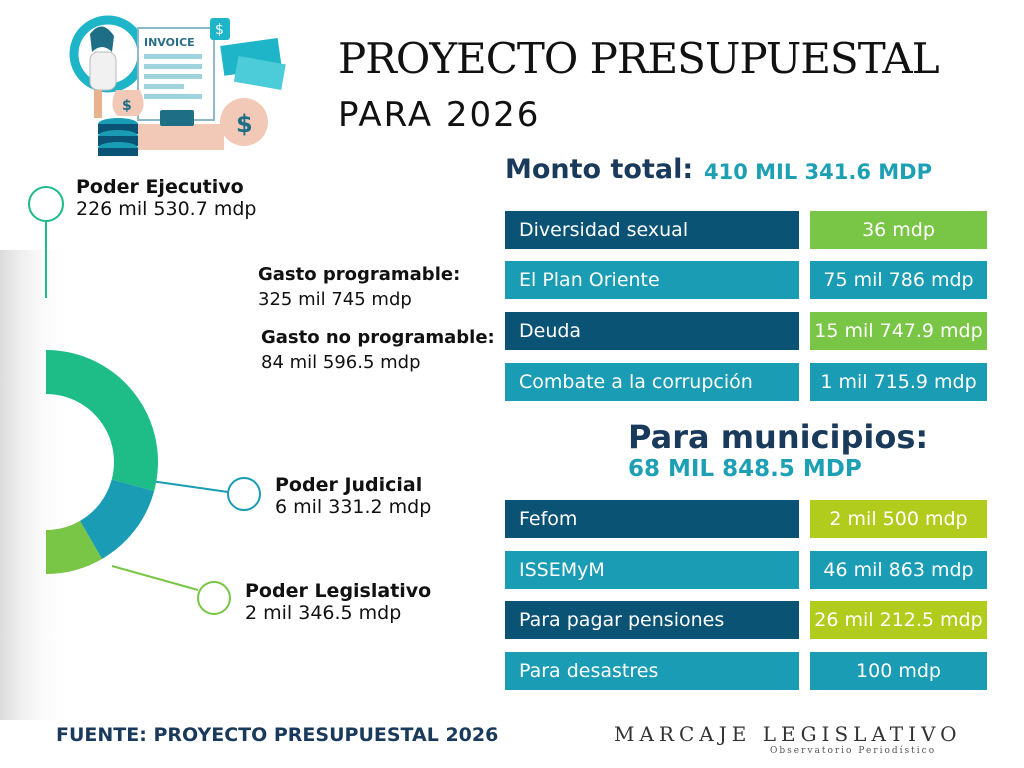 Image resolution: width=1024 pixels, height=768 pixels. What do you see at coordinates (169, 42) in the screenshot?
I see `invoice-label: INVOICE` at bounding box center [169, 42].